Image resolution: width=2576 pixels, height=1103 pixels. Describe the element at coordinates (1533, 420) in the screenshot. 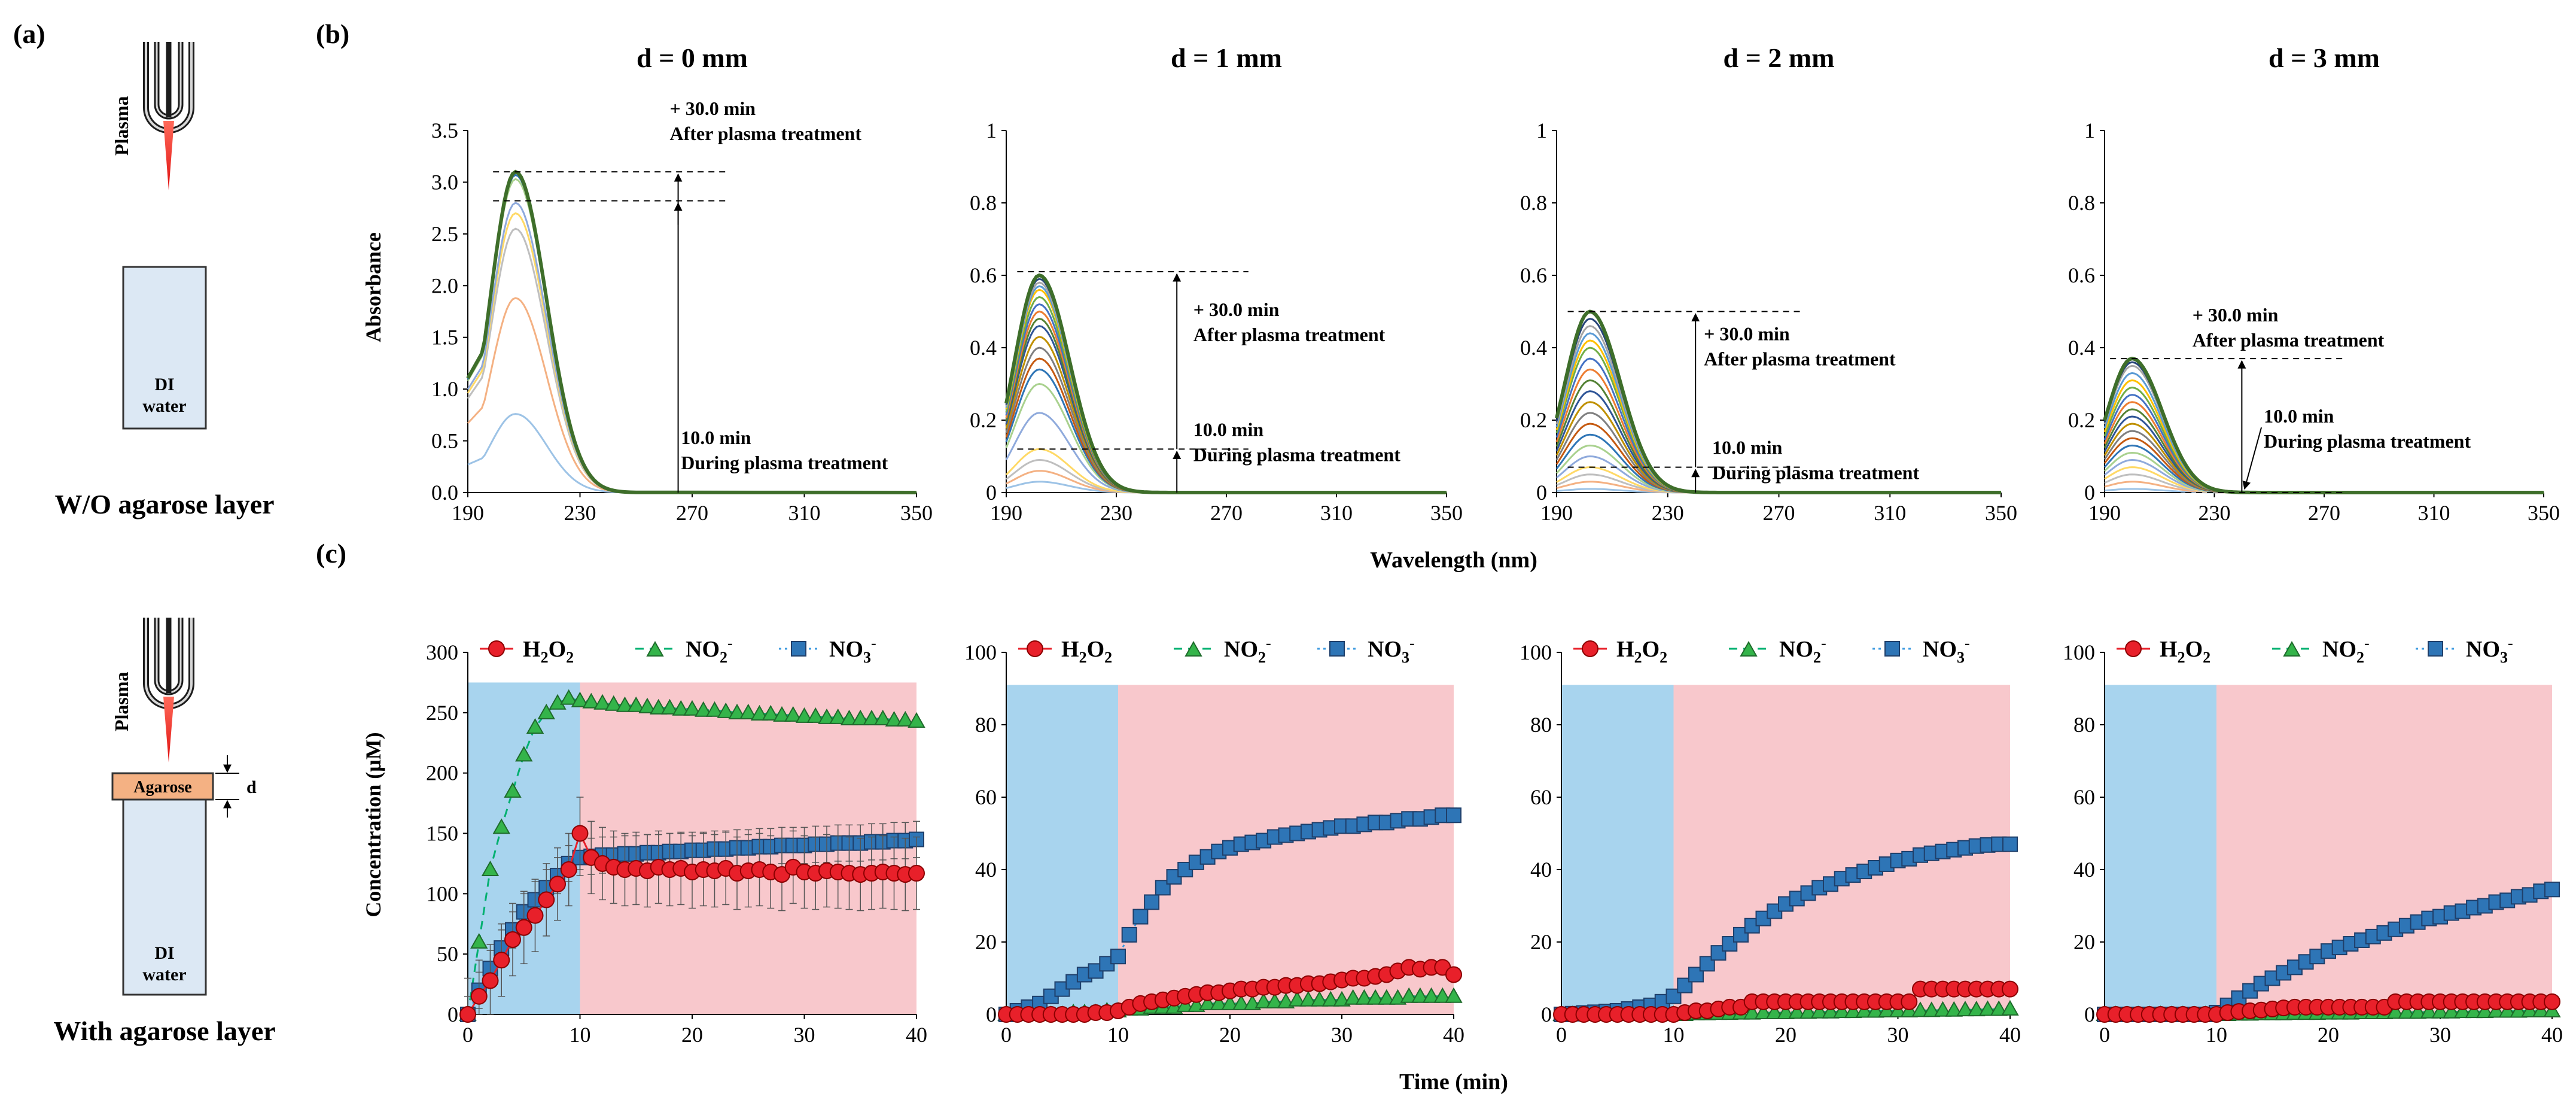

I see `y-tick-label: 0.2` at that location.